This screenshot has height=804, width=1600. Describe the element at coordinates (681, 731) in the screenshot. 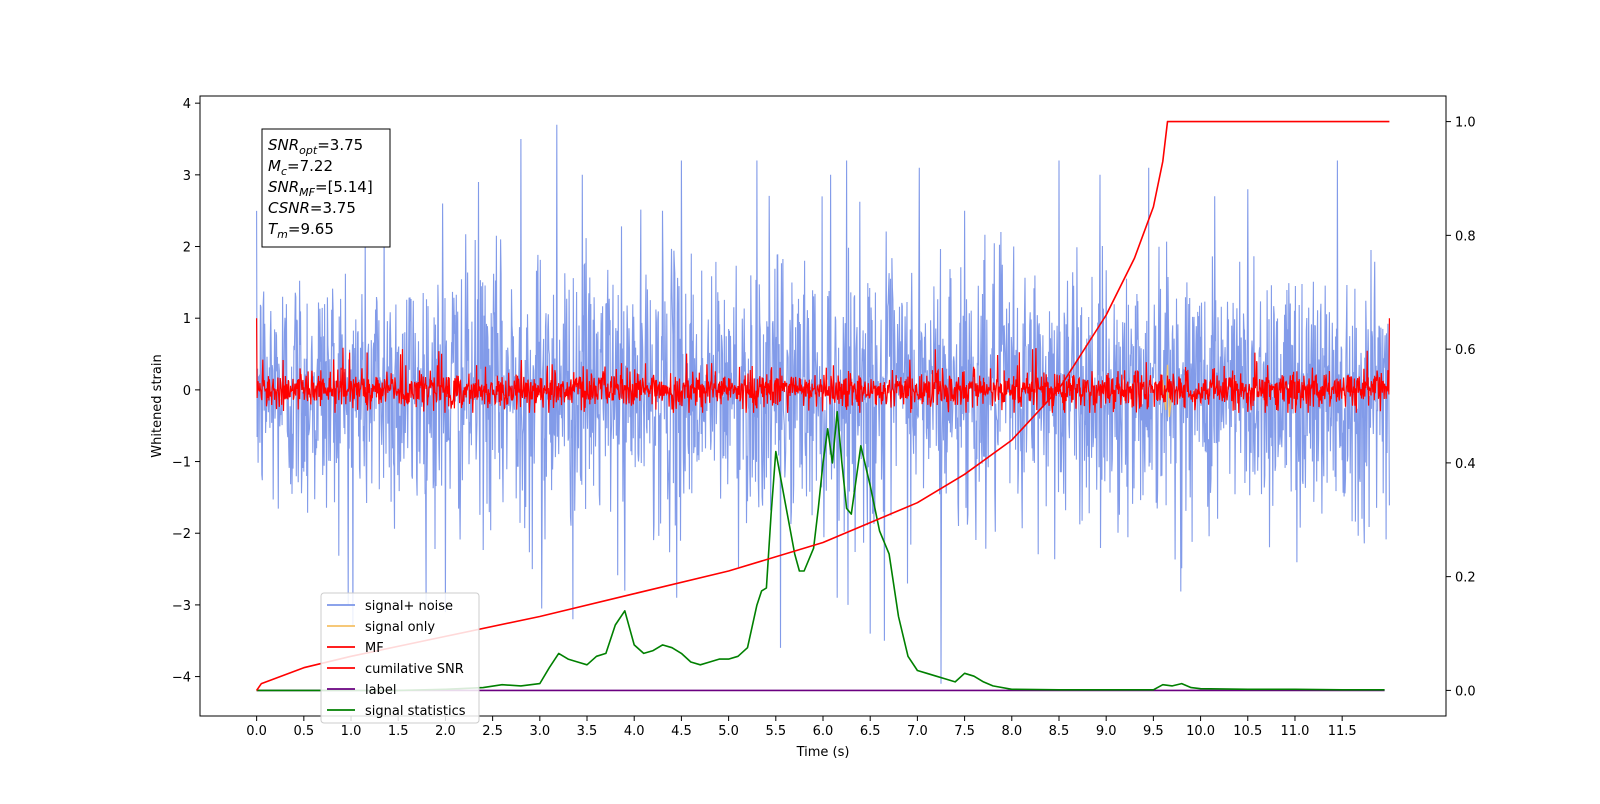

I see `x-tick-label: 4.5` at that location.